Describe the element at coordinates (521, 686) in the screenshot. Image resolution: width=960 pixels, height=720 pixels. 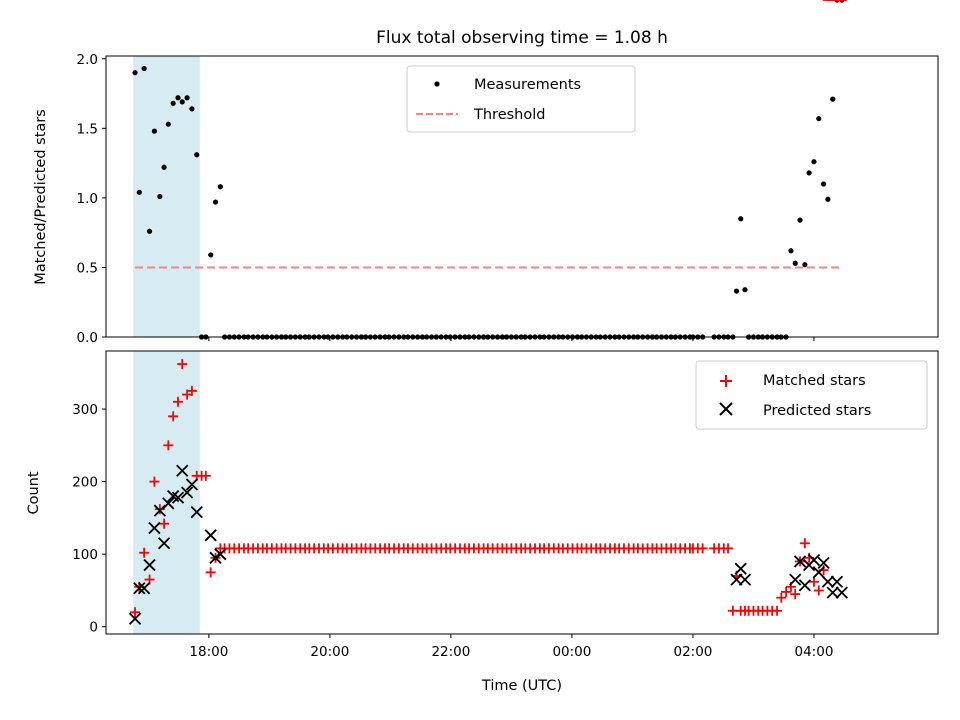
I see `x-axis-label: Time (UTC)` at that location.